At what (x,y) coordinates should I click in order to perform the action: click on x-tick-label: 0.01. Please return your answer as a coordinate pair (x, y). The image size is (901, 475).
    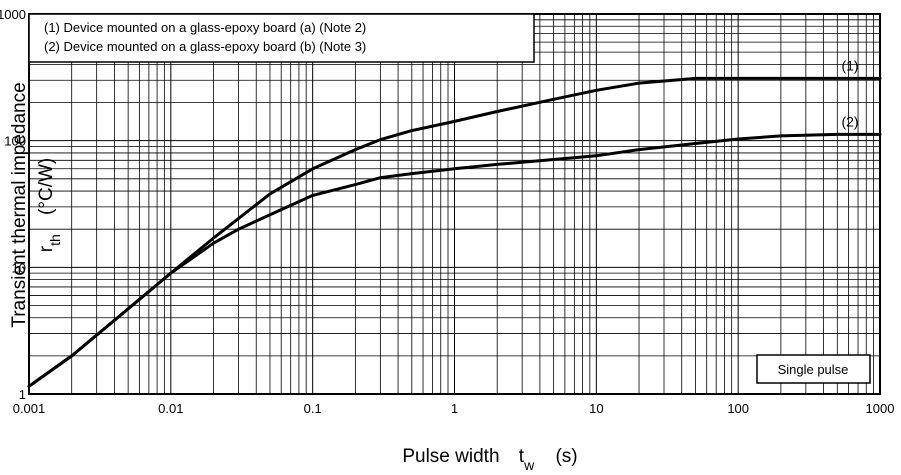
    Looking at the image, I should click on (170, 408).